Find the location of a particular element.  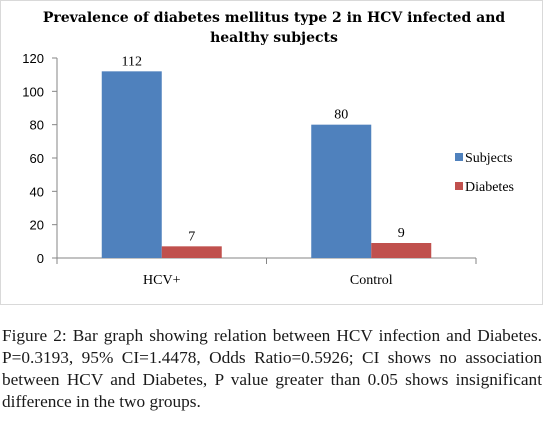

legend: Subjects Diabetes is located at coordinates (484, 173).